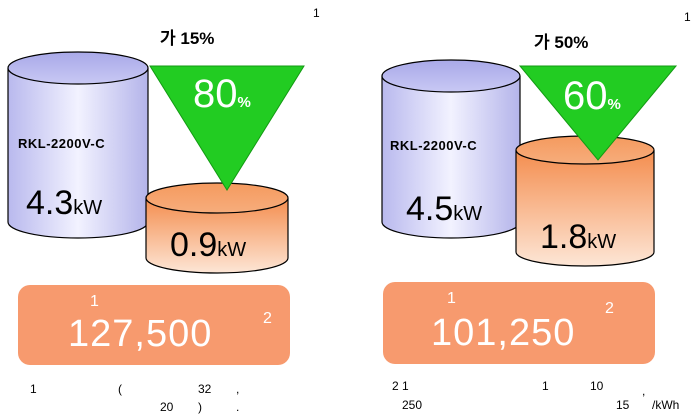 Image resolution: width=700 pixels, height=420 pixels. What do you see at coordinates (614, 104) in the screenshot?
I see `reduction-unit-2: %` at bounding box center [614, 104].